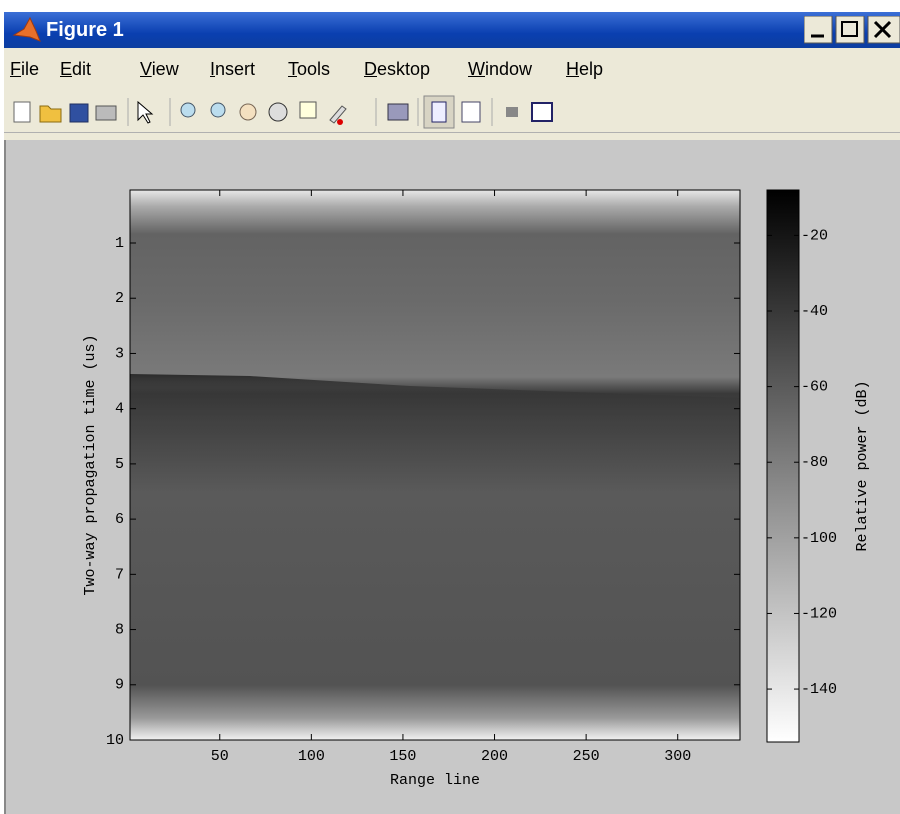 The width and height of the screenshot is (900, 814). Describe the element at coordinates (586, 756) in the screenshot. I see `x-tick-label: 250` at that location.